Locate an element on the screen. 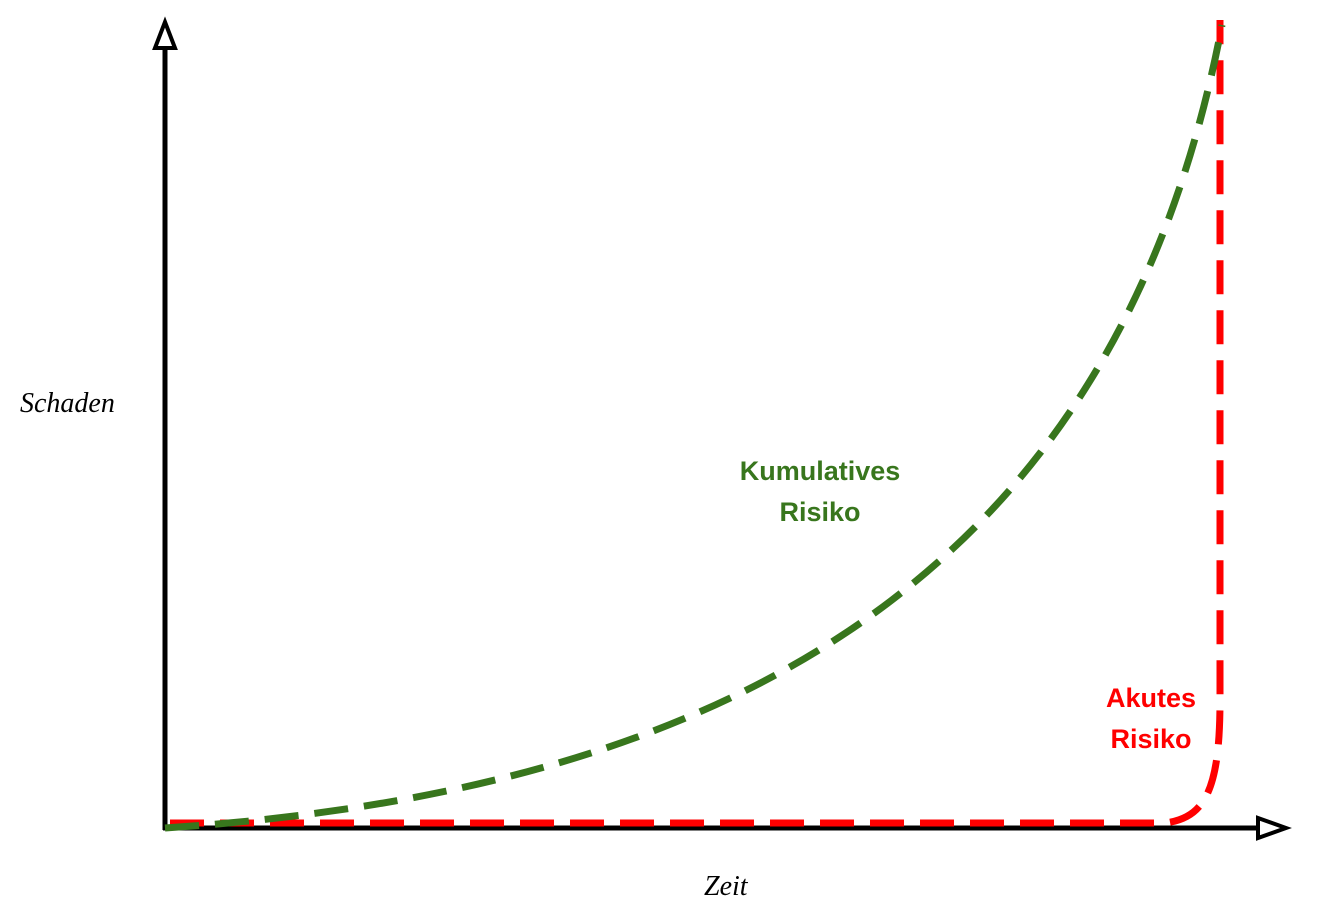 The height and width of the screenshot is (907, 1338). y-axis-label: Schaden is located at coordinates (67, 403).